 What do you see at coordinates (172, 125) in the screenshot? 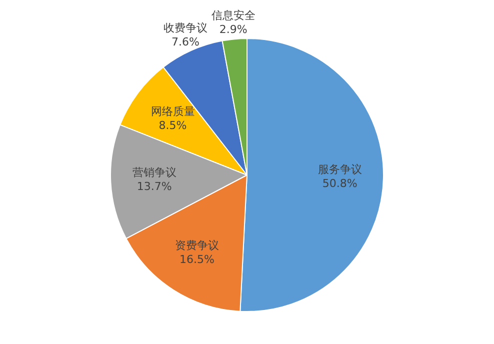
I see `data-label: 8.5%` at bounding box center [172, 125].